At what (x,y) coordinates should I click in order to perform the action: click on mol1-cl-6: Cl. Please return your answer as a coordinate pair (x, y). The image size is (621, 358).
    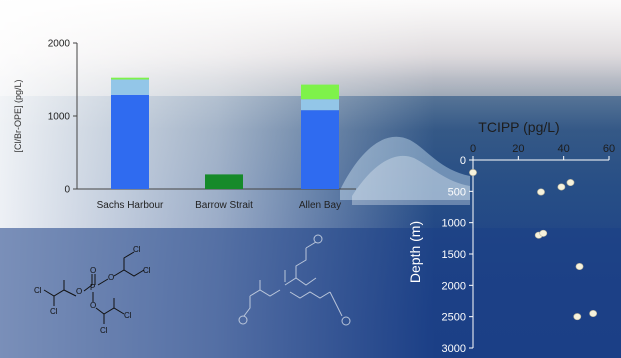
    Looking at the image, I should click on (104, 330).